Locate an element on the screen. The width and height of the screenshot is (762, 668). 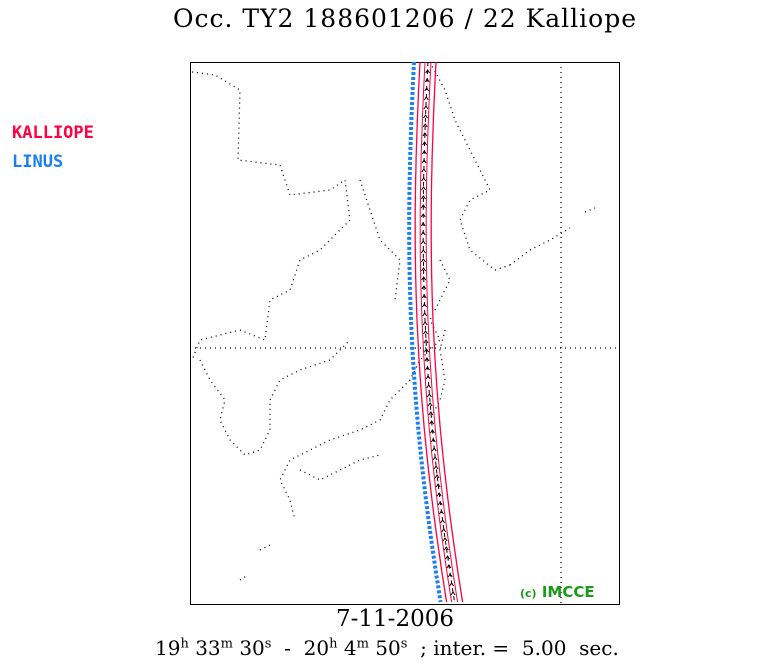
kalliope-limit-west is located at coordinates (431, 332).